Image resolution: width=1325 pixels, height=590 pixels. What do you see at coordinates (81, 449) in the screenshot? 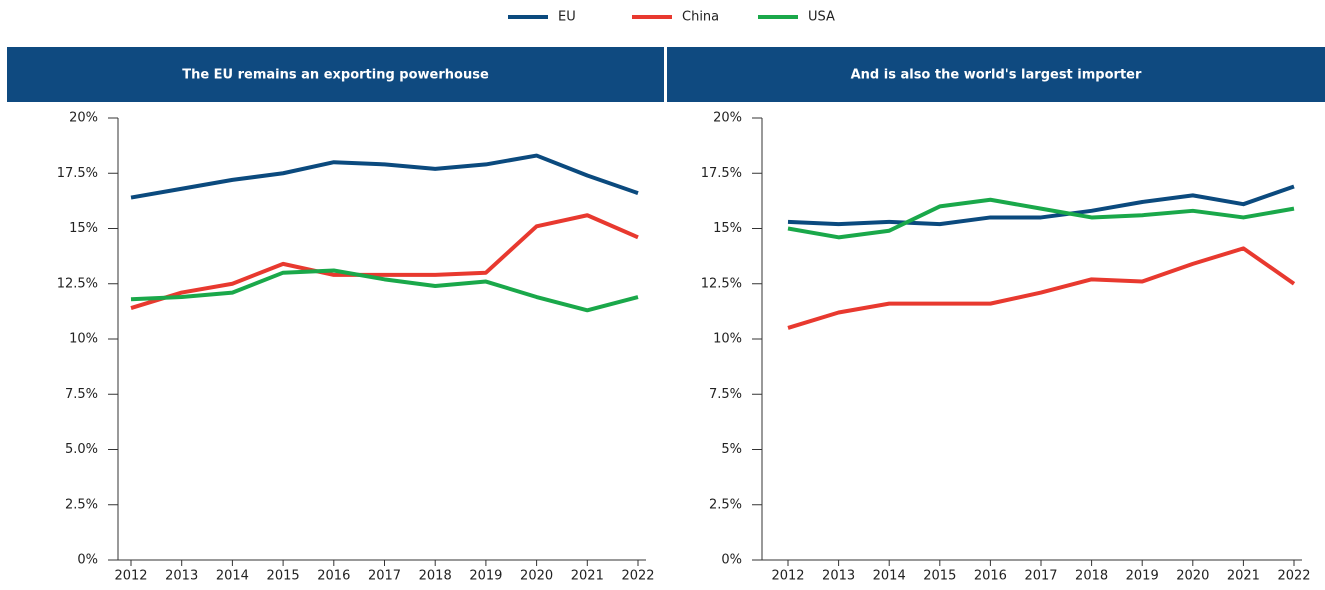
I see `y-tick-label: 5.0%` at bounding box center [81, 449].